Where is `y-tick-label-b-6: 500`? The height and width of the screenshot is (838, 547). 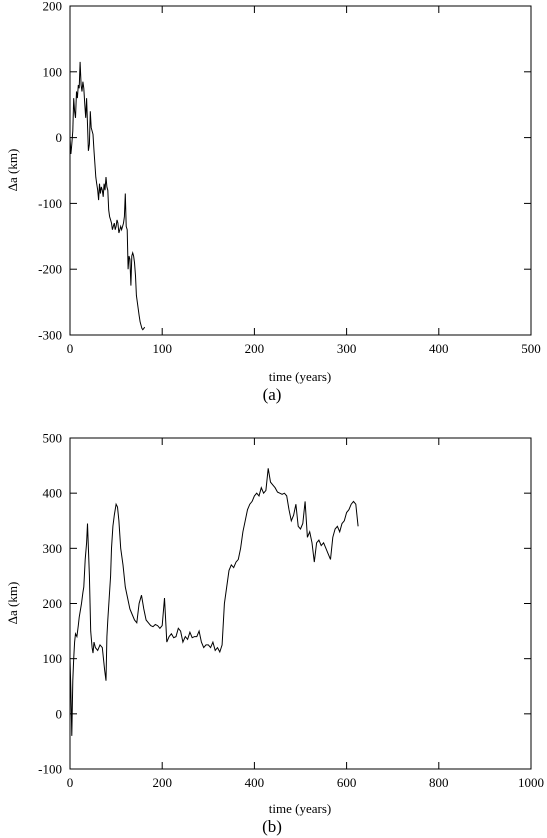
y-tick-label-b-6: 500 is located at coordinates (53, 438).